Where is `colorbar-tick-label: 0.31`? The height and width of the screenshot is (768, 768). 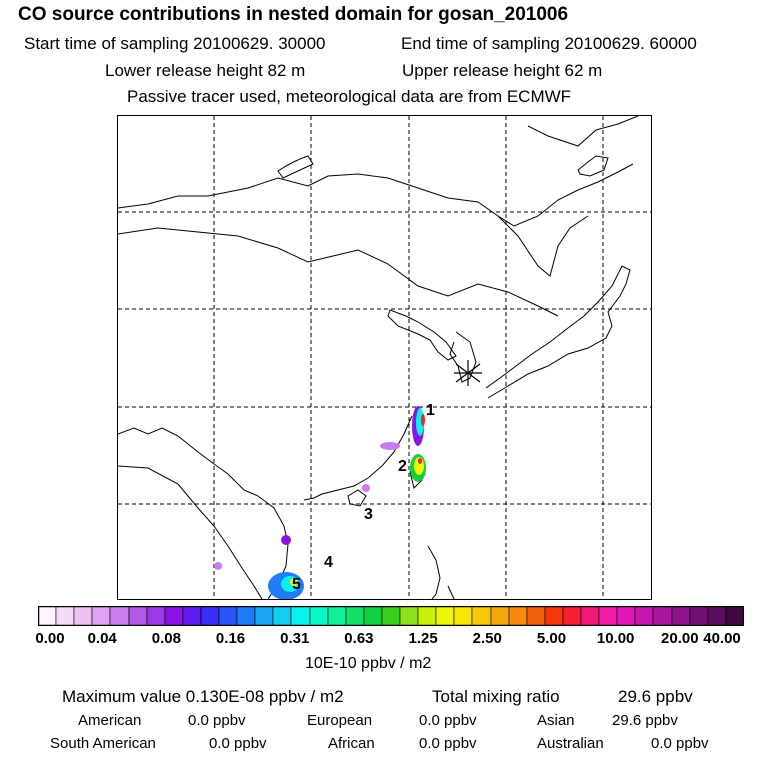 colorbar-tick-label: 0.31 is located at coordinates (295, 638).